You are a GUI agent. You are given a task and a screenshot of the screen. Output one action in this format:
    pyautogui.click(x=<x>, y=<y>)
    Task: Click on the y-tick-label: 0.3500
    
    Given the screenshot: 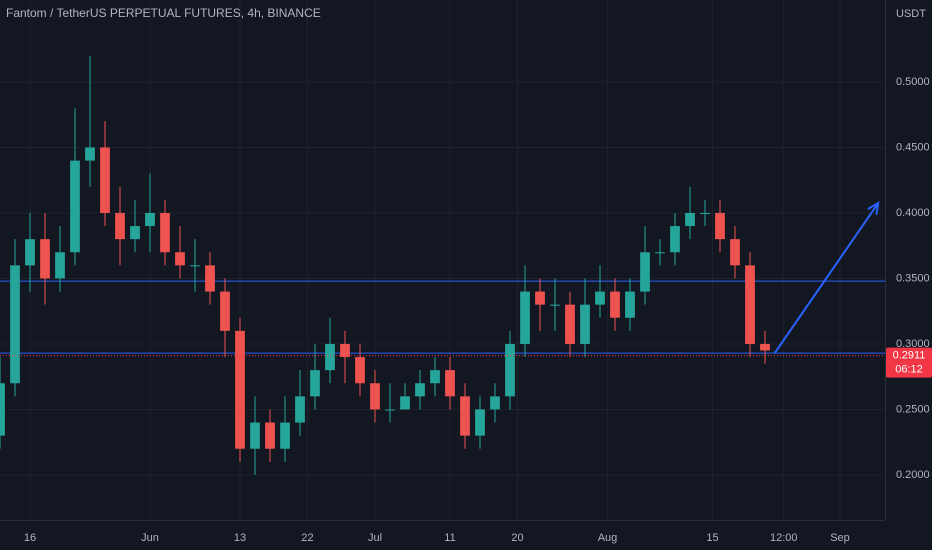 What is the action you would take?
    pyautogui.click(x=913, y=278)
    